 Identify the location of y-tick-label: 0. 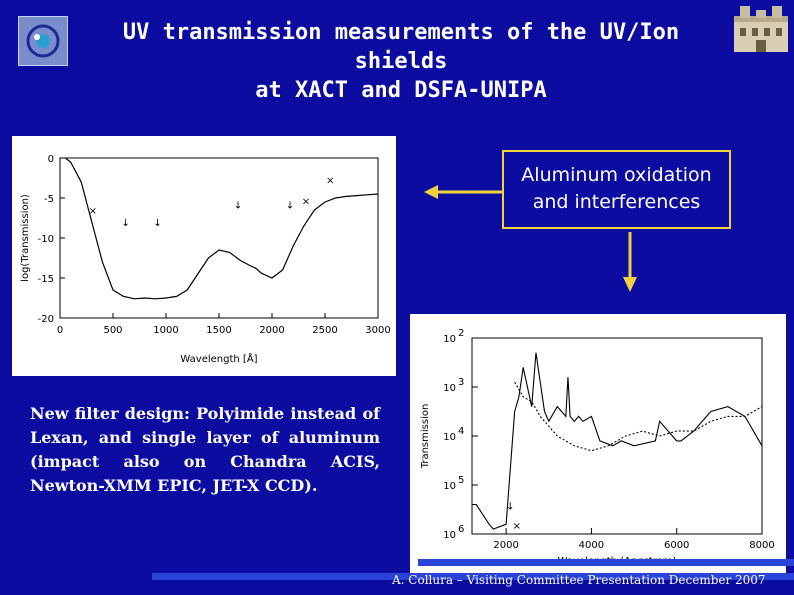
(51, 159).